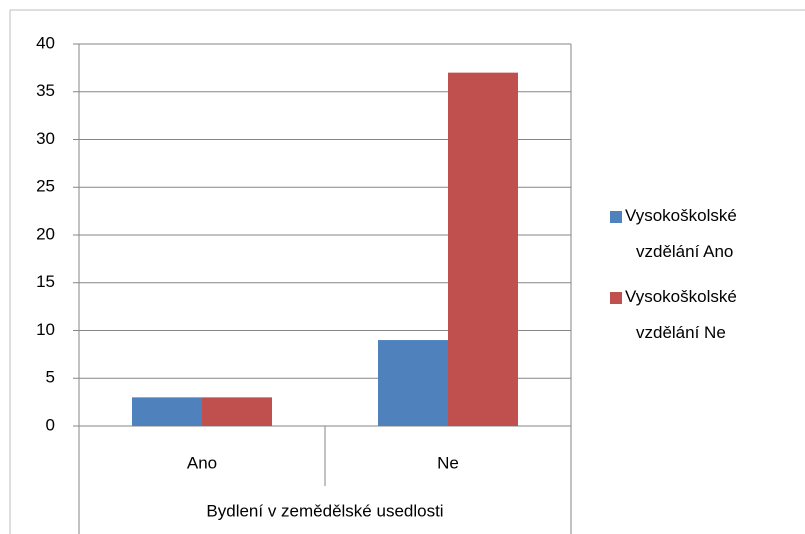 Image resolution: width=805 pixels, height=534 pixels. What do you see at coordinates (50, 377) in the screenshot?
I see `y-tick-label: 5` at bounding box center [50, 377].